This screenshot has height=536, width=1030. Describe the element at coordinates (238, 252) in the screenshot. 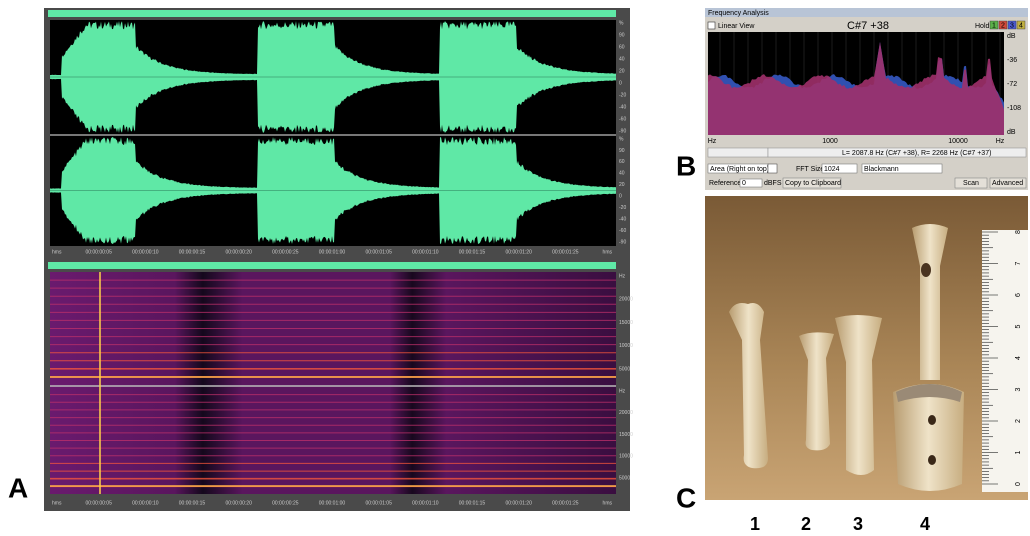

I see `time-tick-label: 00:00:00:20` at that location.